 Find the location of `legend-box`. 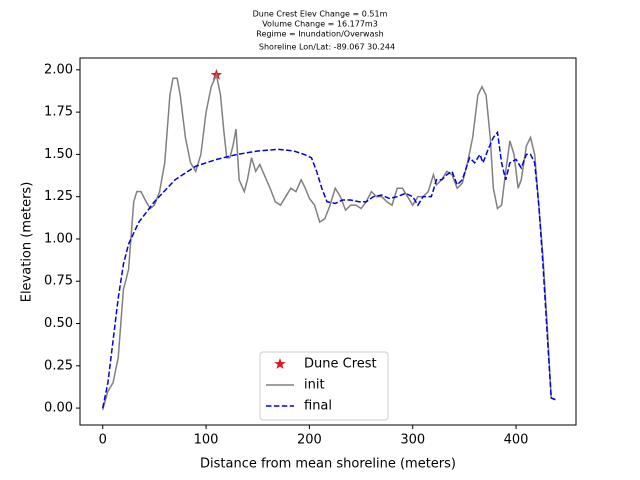

legend-box is located at coordinates (324, 386).